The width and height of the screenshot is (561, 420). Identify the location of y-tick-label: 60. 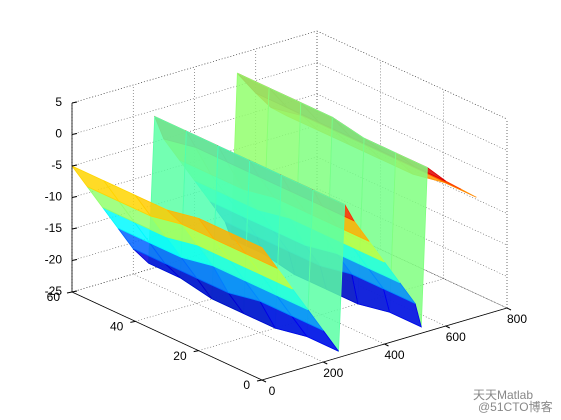
(54, 297).